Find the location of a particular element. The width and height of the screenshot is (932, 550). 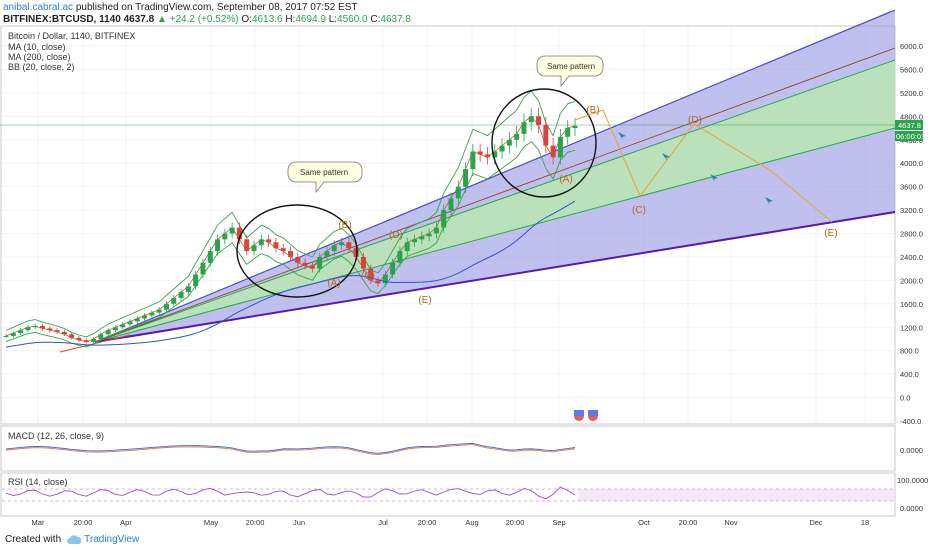

callout-bubble-1: Same pattern is located at coordinates (325, 177).